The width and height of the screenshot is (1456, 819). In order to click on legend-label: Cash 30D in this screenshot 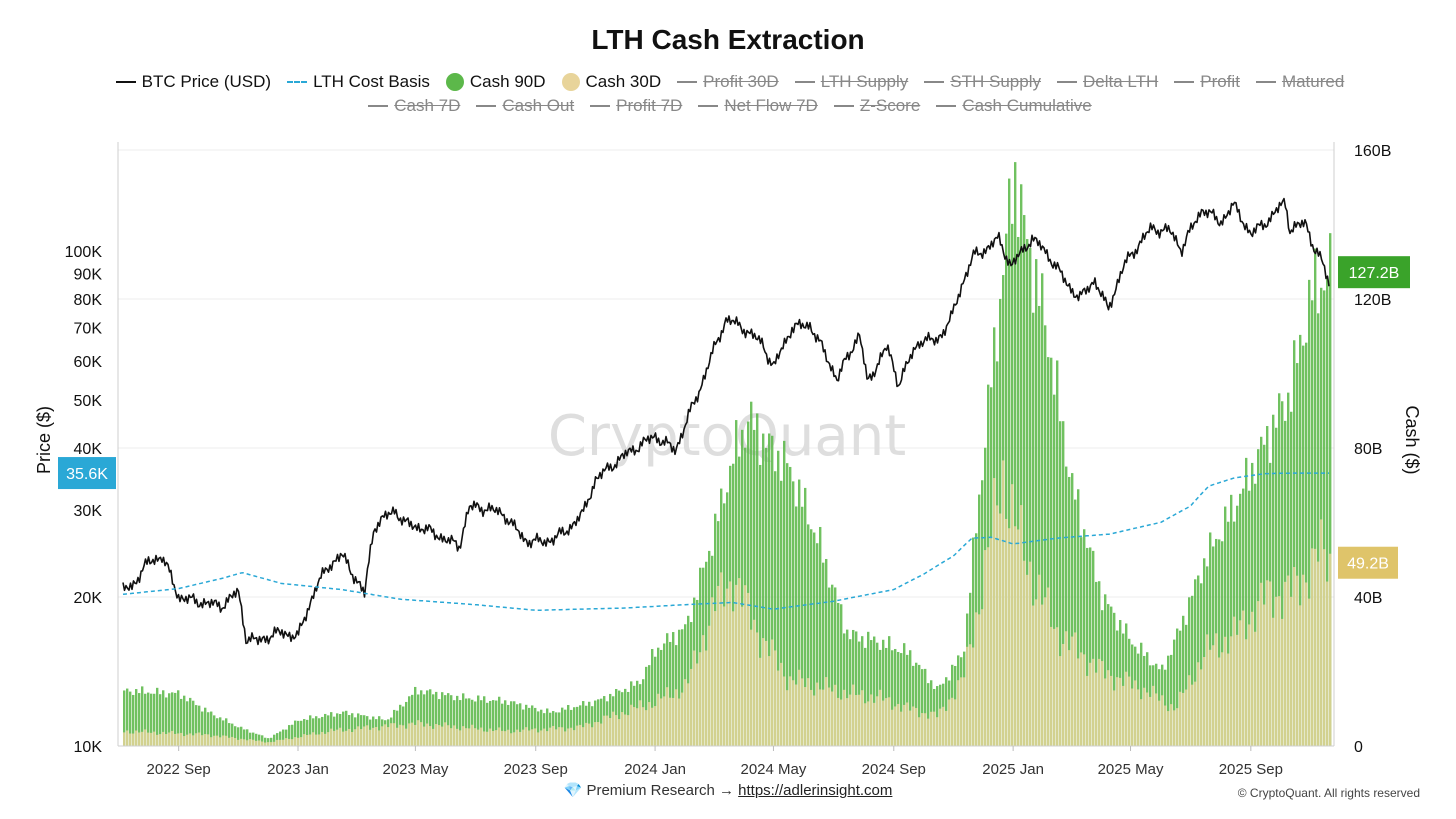, I will do `click(623, 81)`.